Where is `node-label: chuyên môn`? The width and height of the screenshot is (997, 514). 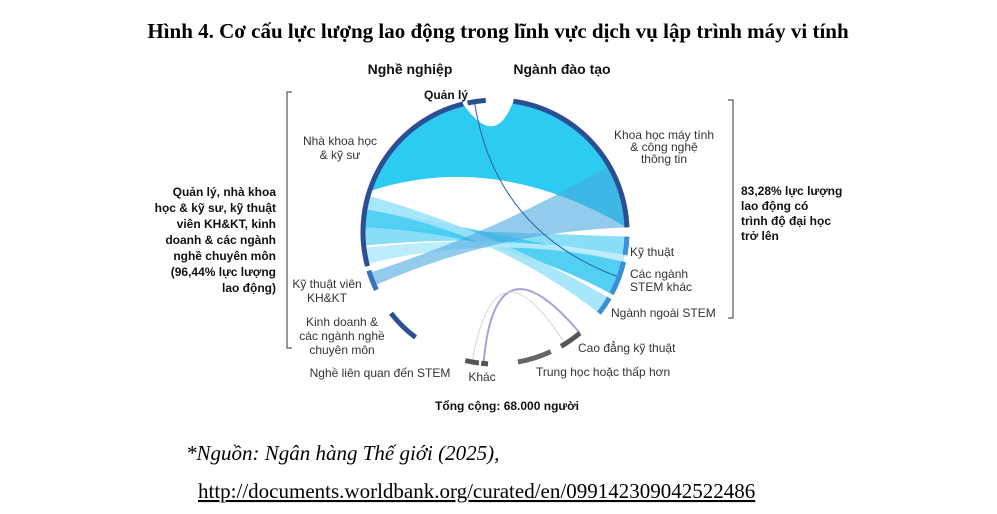 node-label: chuyên môn is located at coordinates (341, 350).